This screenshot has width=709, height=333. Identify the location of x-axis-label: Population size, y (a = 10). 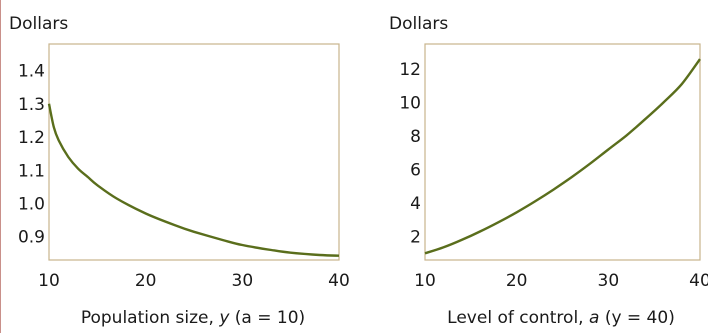
(193, 318).